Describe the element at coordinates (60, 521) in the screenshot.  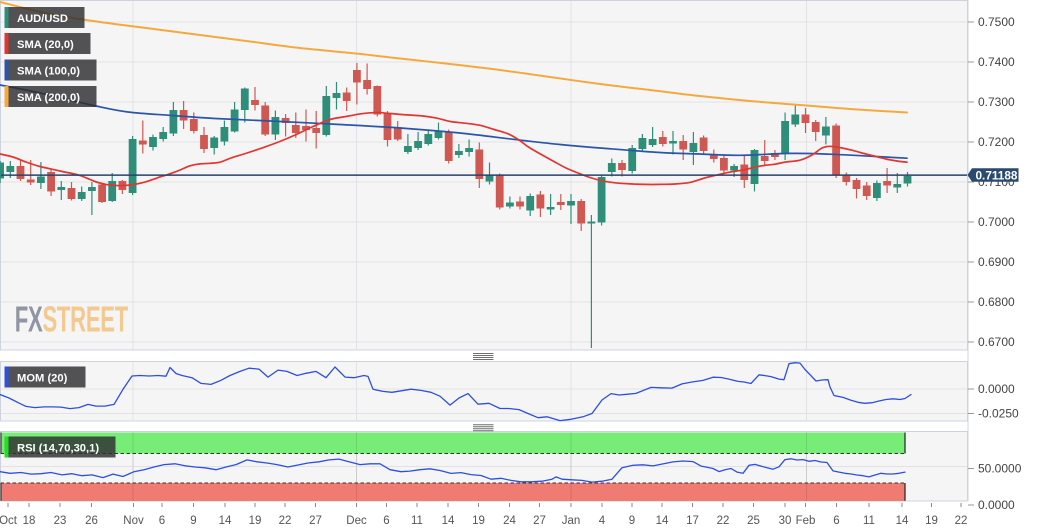
I see `svg-text: 23` at that location.